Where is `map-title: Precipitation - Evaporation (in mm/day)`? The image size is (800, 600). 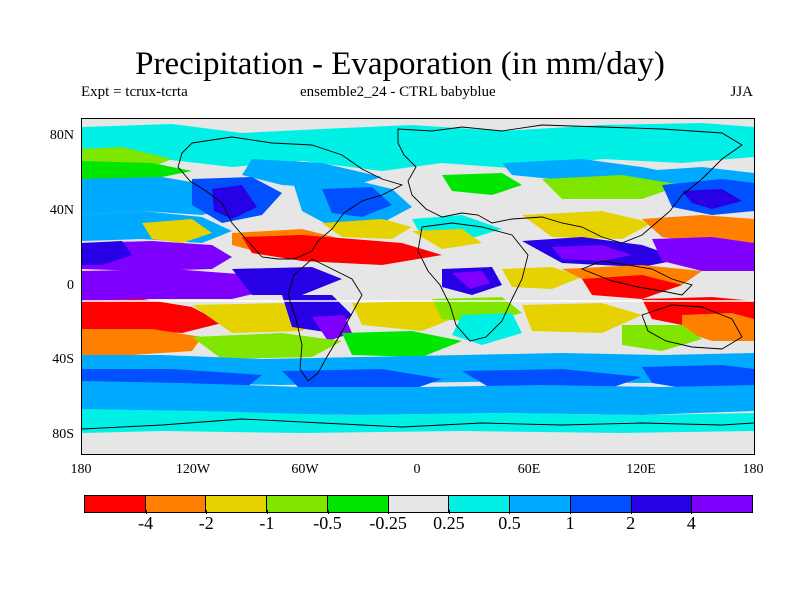
map-title: Precipitation - Evaporation (in mm/day) is located at coordinates (400, 64).